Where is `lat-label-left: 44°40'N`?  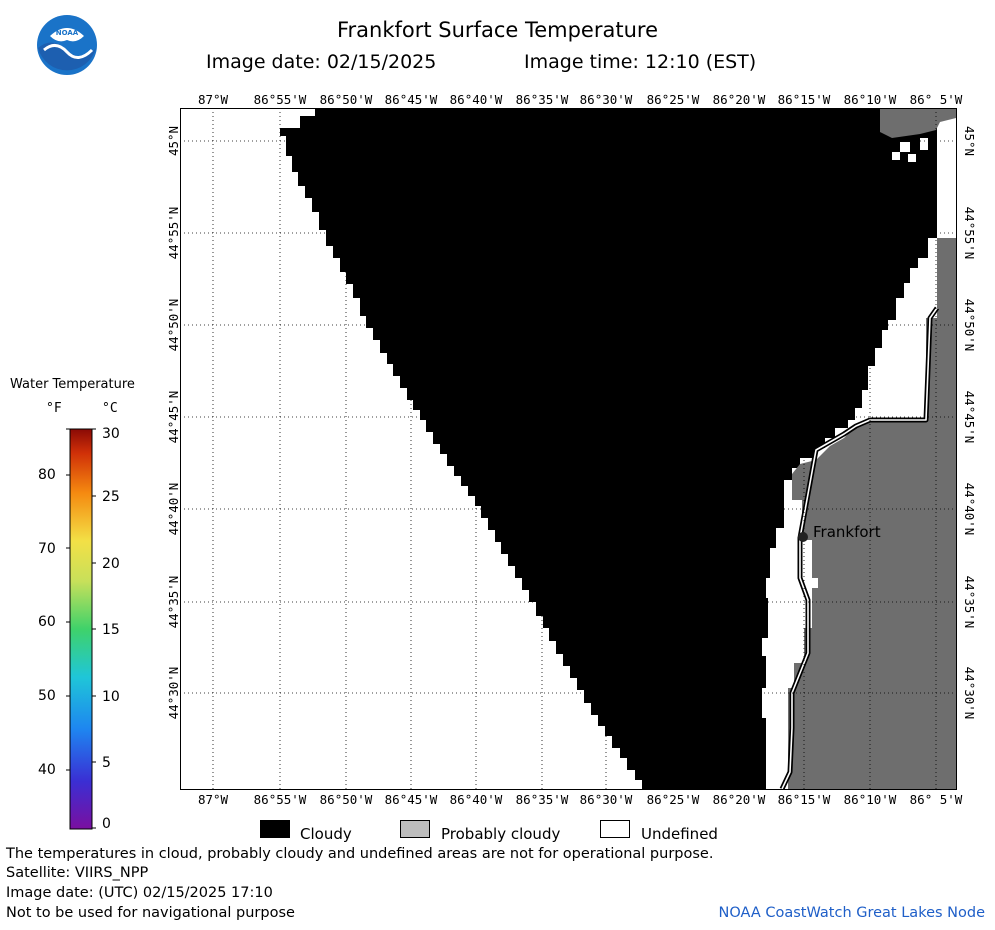 lat-label-left: 44°40'N is located at coordinates (173, 509).